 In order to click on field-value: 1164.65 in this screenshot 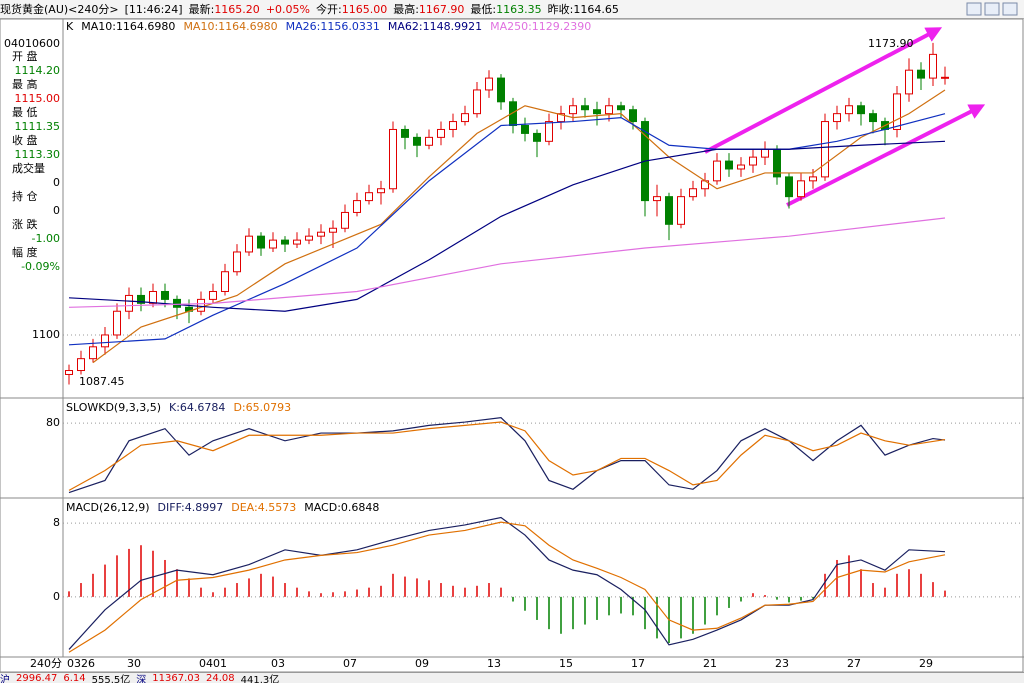, I will do `click(596, 9)`.